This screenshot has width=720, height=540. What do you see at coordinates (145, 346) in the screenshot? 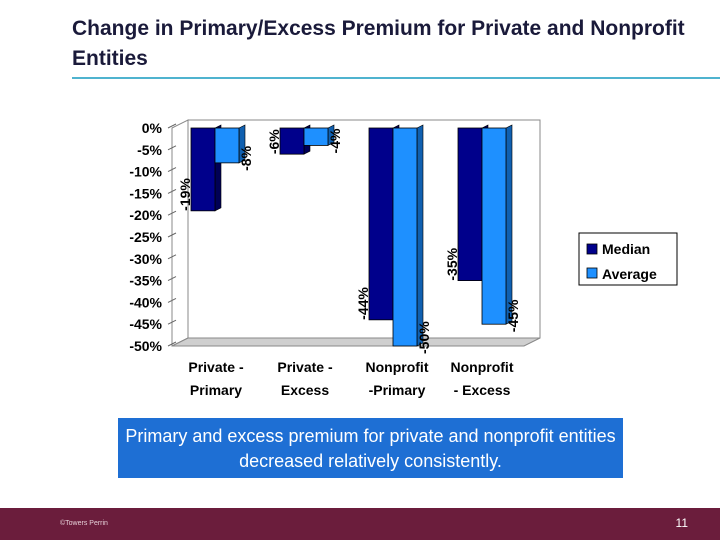
I see `y-tick-label: -50%` at bounding box center [145, 346].